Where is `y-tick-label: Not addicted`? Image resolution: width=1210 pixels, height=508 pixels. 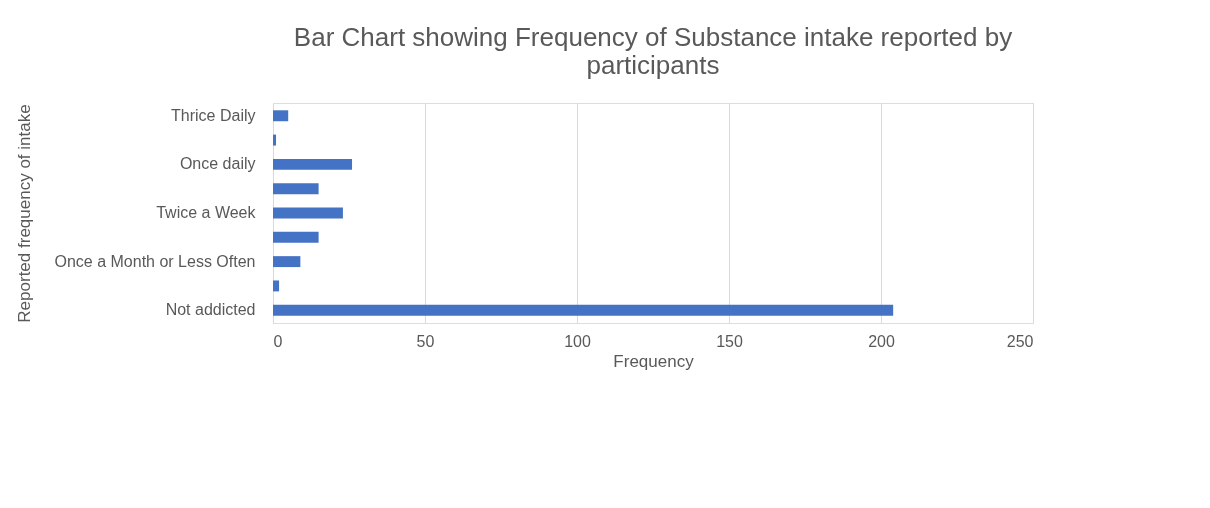 y-tick-label: Not addicted is located at coordinates (210, 310).